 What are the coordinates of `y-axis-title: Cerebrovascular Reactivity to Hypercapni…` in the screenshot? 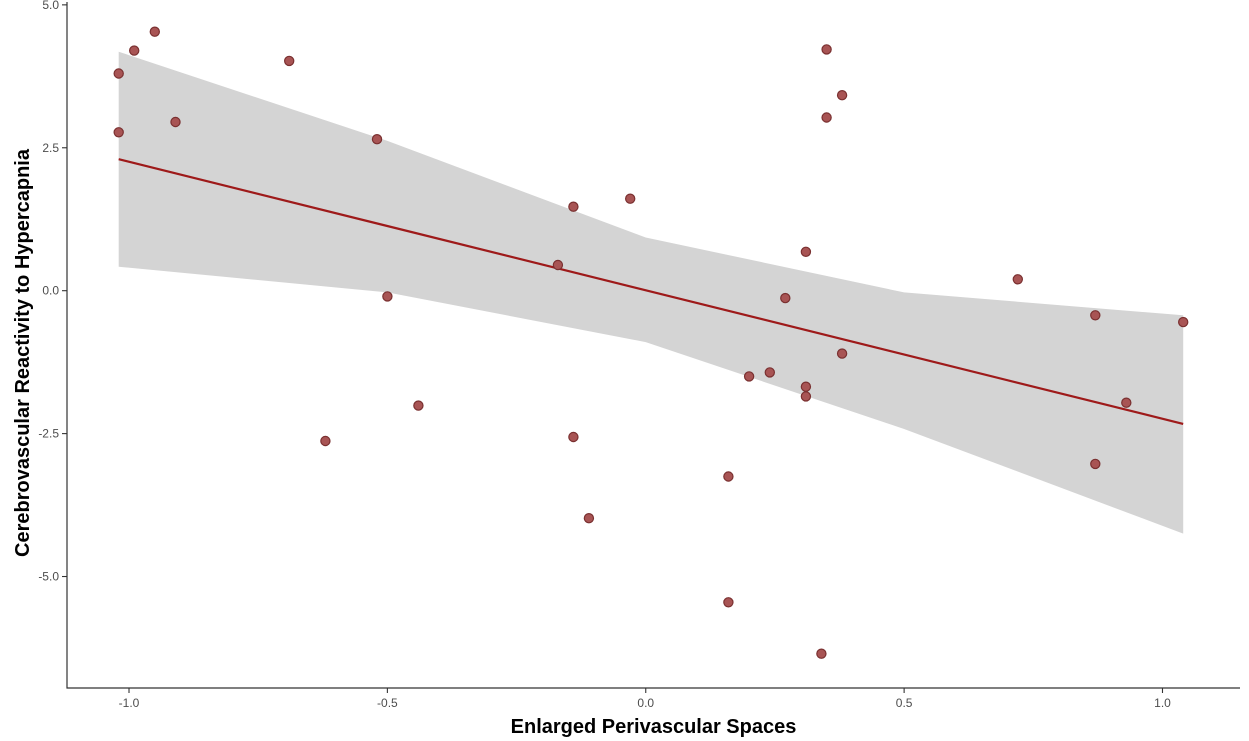 It's located at (23, 352).